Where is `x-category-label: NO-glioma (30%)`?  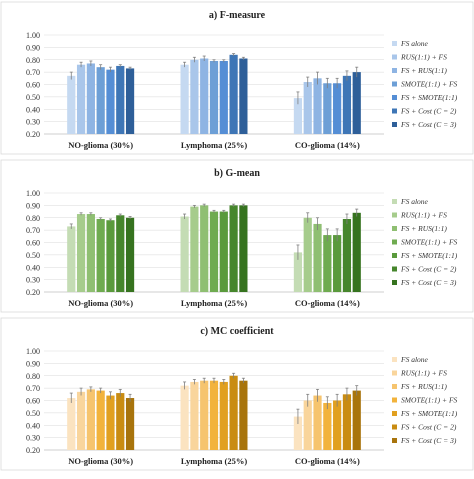 x-category-label: NO-glioma (30%) is located at coordinates (100, 303).